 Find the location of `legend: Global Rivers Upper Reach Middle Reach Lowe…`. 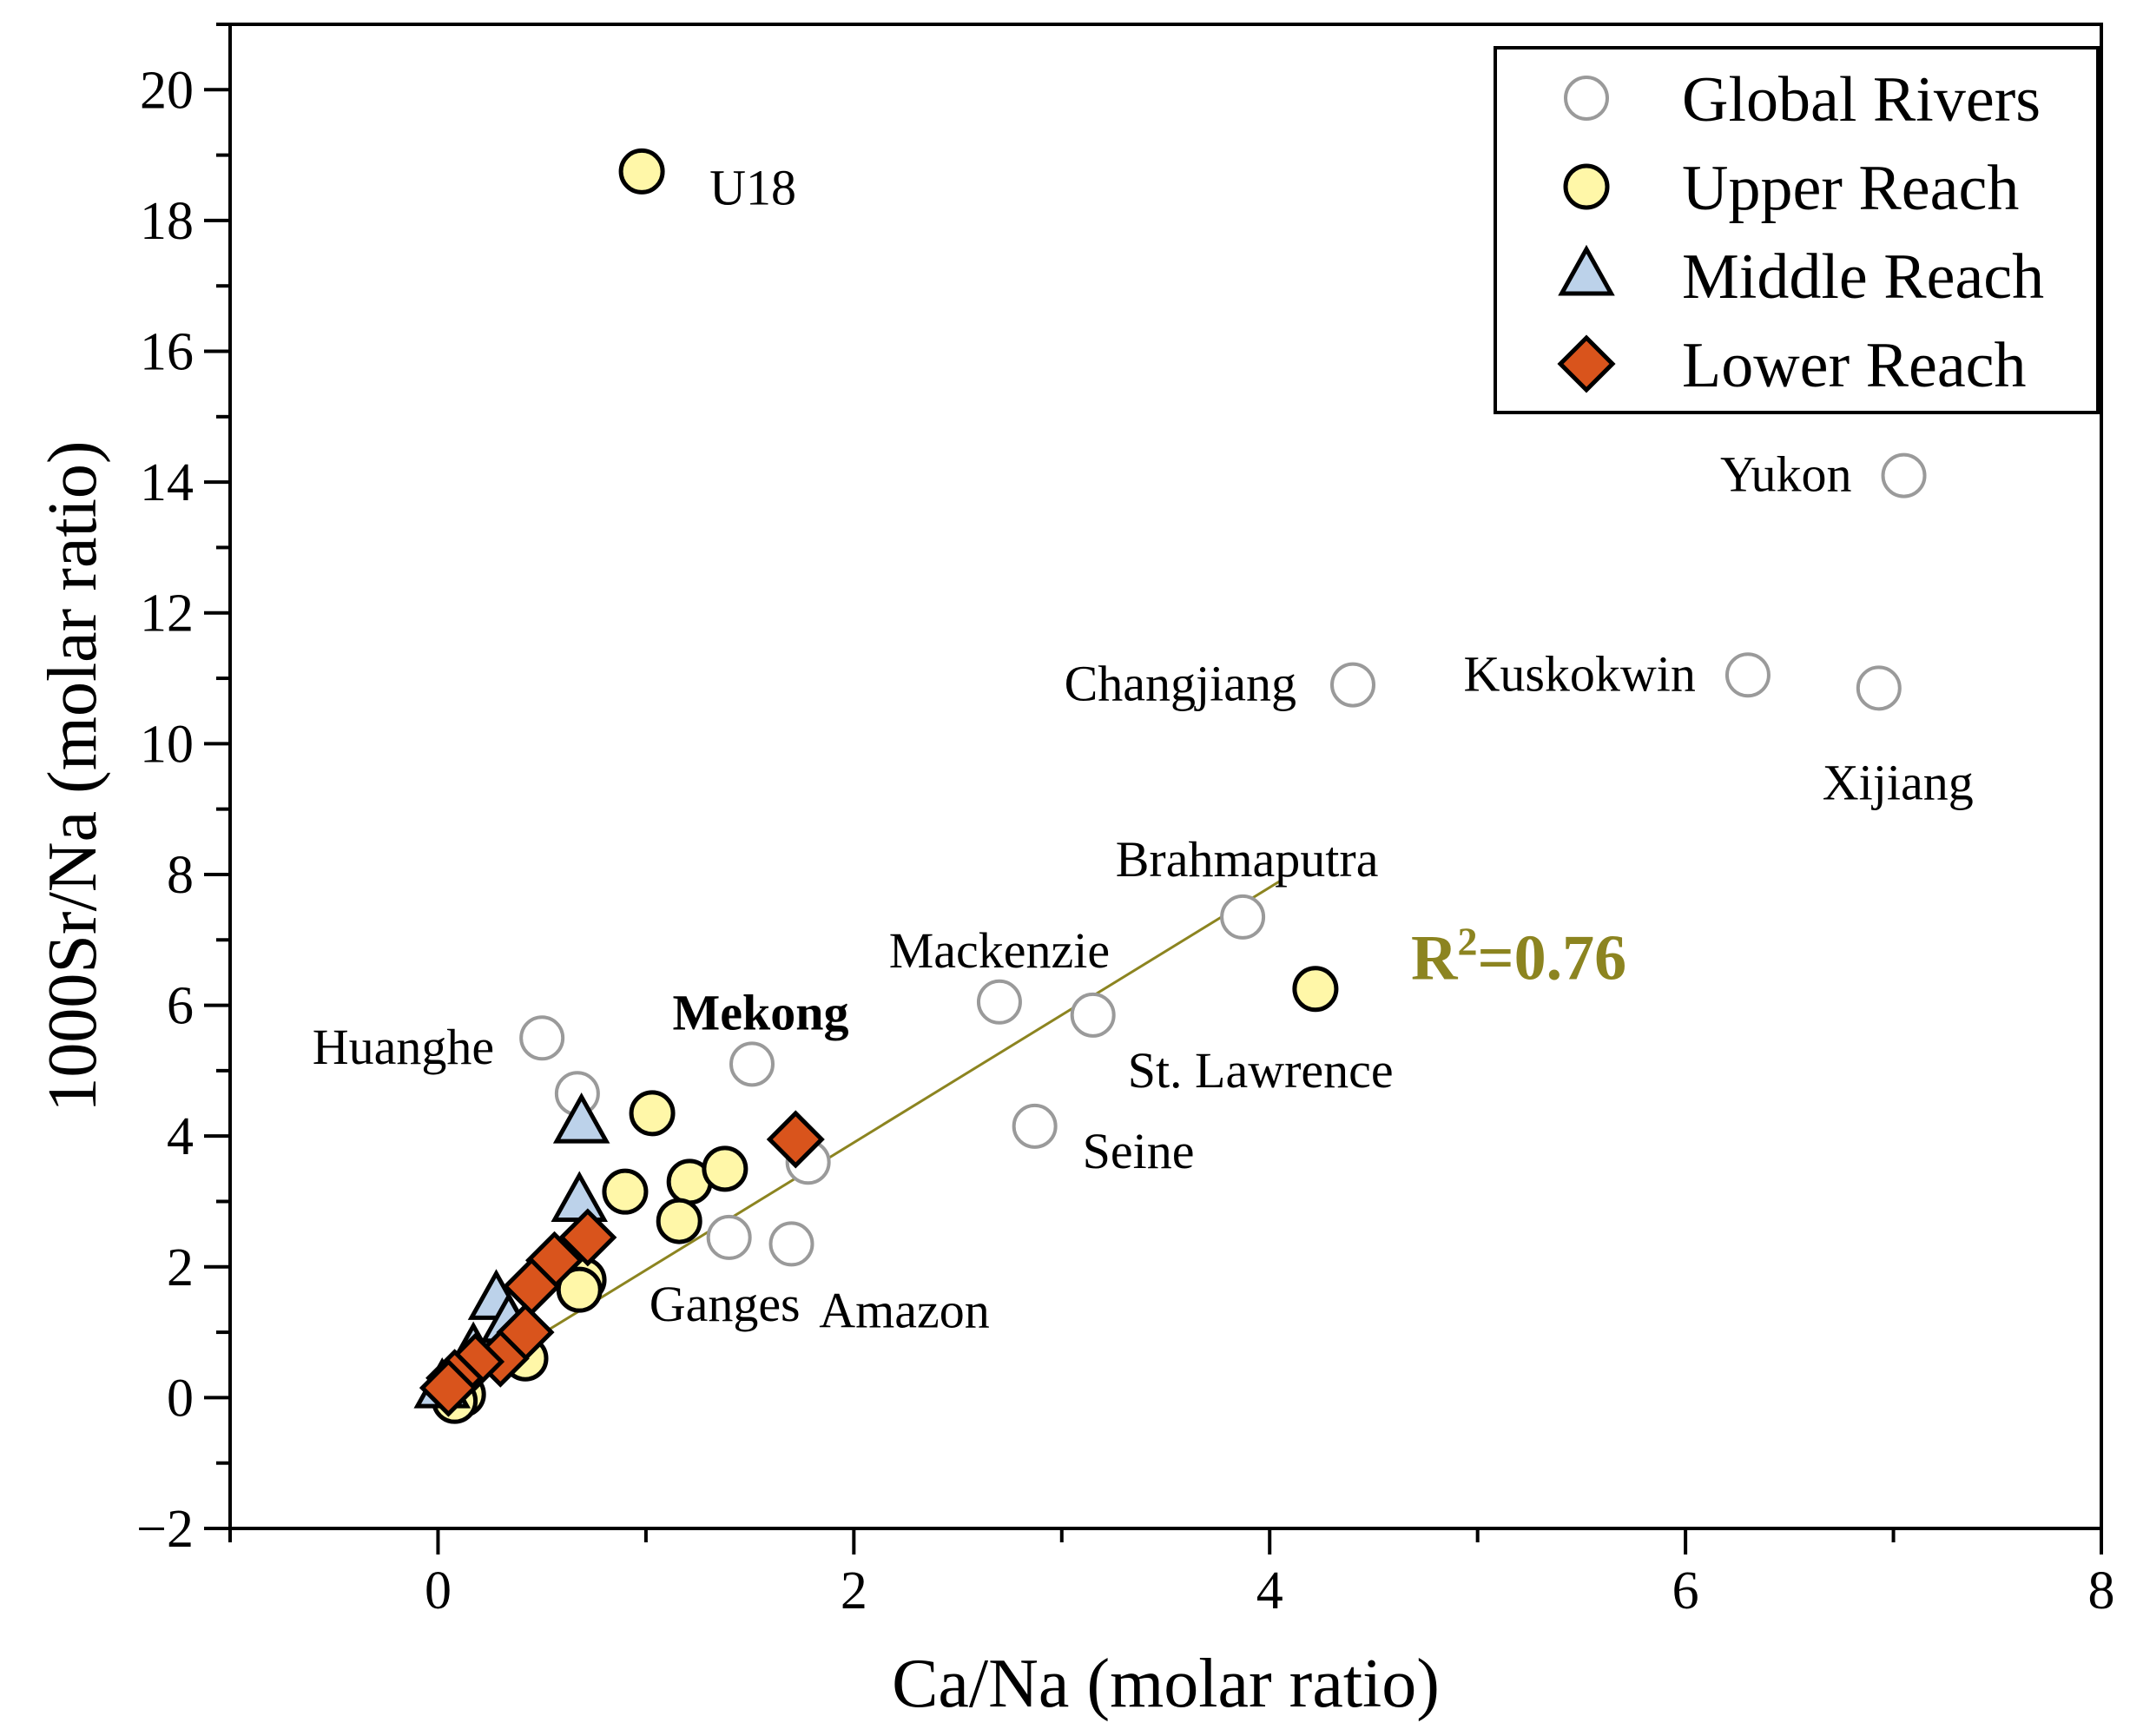

legend: Global Rivers Upper Reach Middle Reach Lowe… is located at coordinates (1797, 230).